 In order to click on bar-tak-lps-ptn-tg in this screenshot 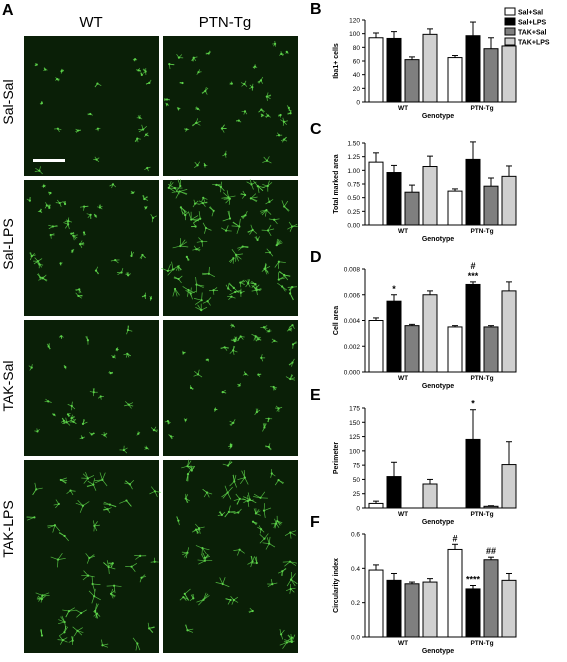, I will do `click(509, 486)`.